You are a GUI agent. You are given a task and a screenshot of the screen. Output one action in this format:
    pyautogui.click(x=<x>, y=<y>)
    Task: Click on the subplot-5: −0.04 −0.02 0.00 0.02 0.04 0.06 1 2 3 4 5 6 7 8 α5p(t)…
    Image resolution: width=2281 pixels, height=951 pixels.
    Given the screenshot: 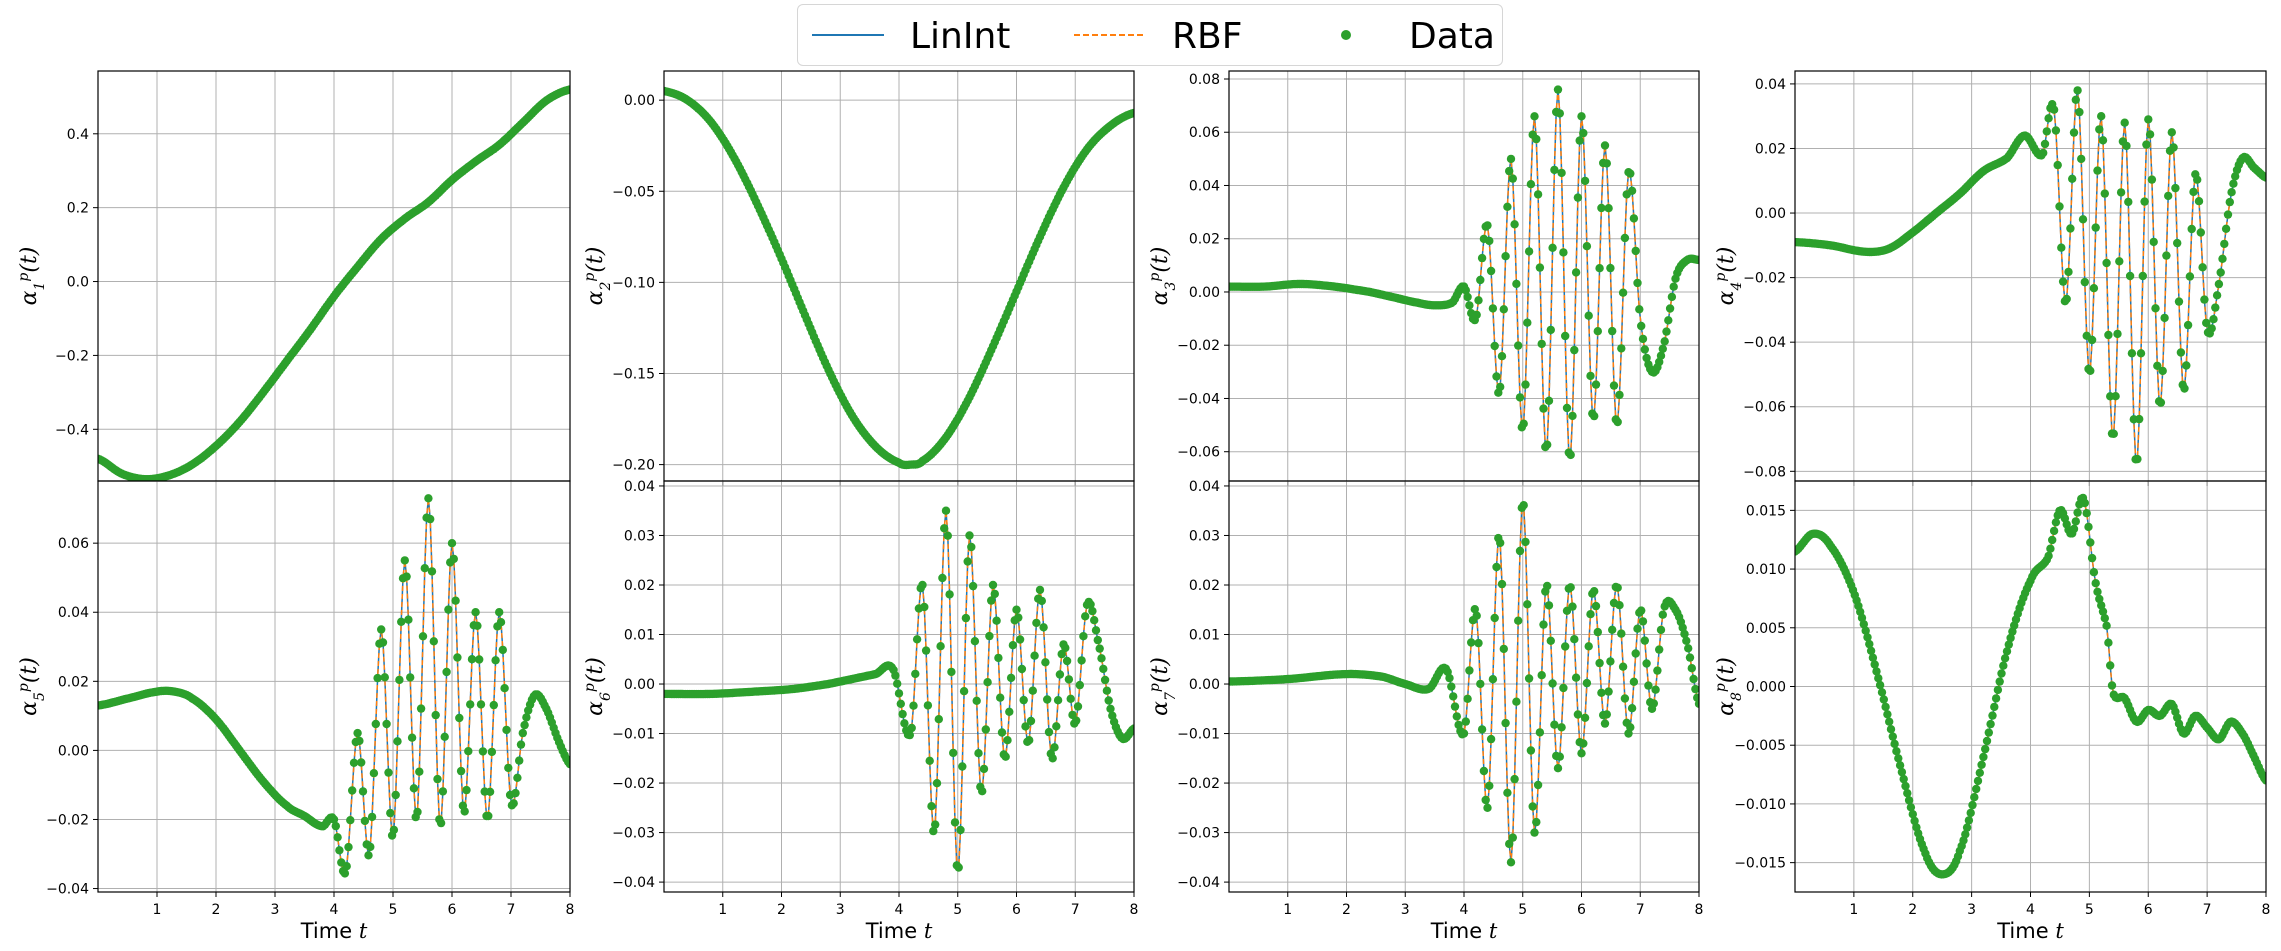 What is the action you would take?
    pyautogui.click(x=295, y=711)
    